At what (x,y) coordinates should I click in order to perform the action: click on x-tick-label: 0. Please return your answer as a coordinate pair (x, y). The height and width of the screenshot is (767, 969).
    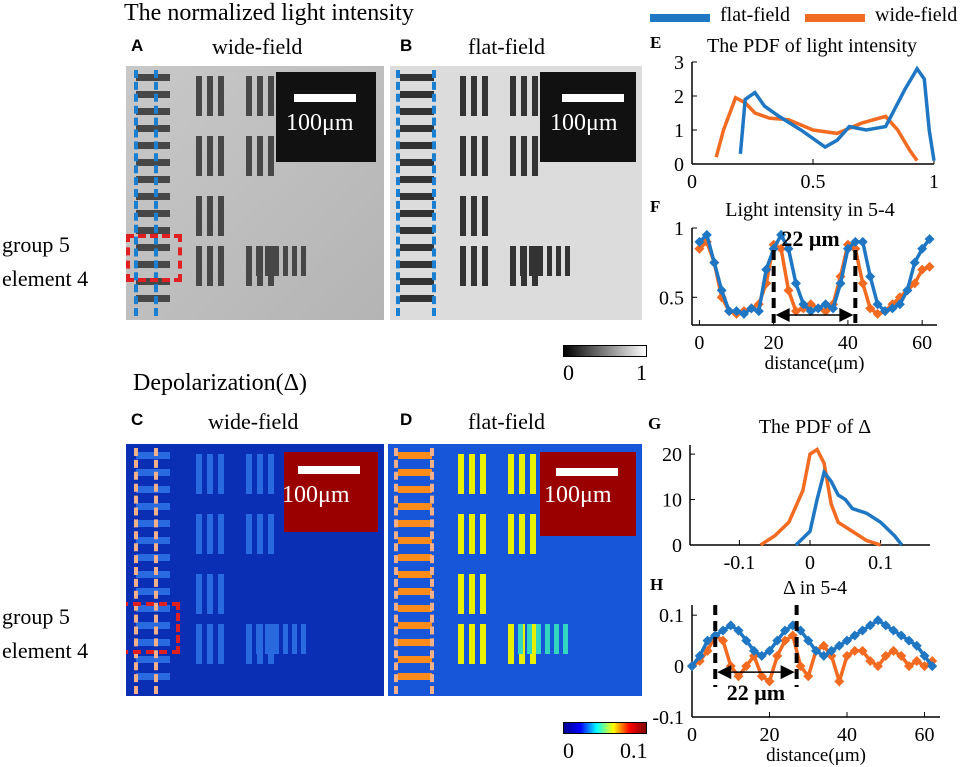
    Looking at the image, I should click on (692, 182).